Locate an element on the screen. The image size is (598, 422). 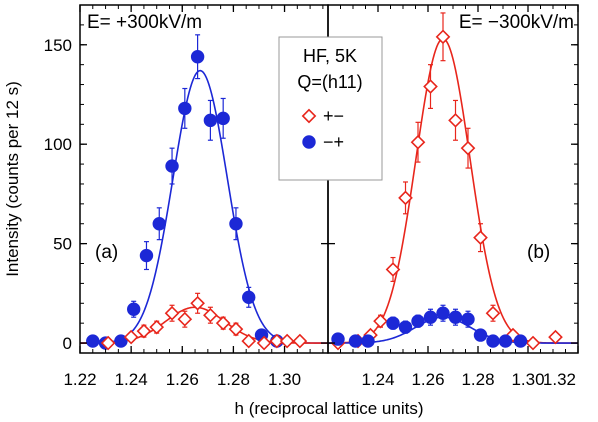
legend-title-line2: Q=(h11) is located at coordinates (329, 82).